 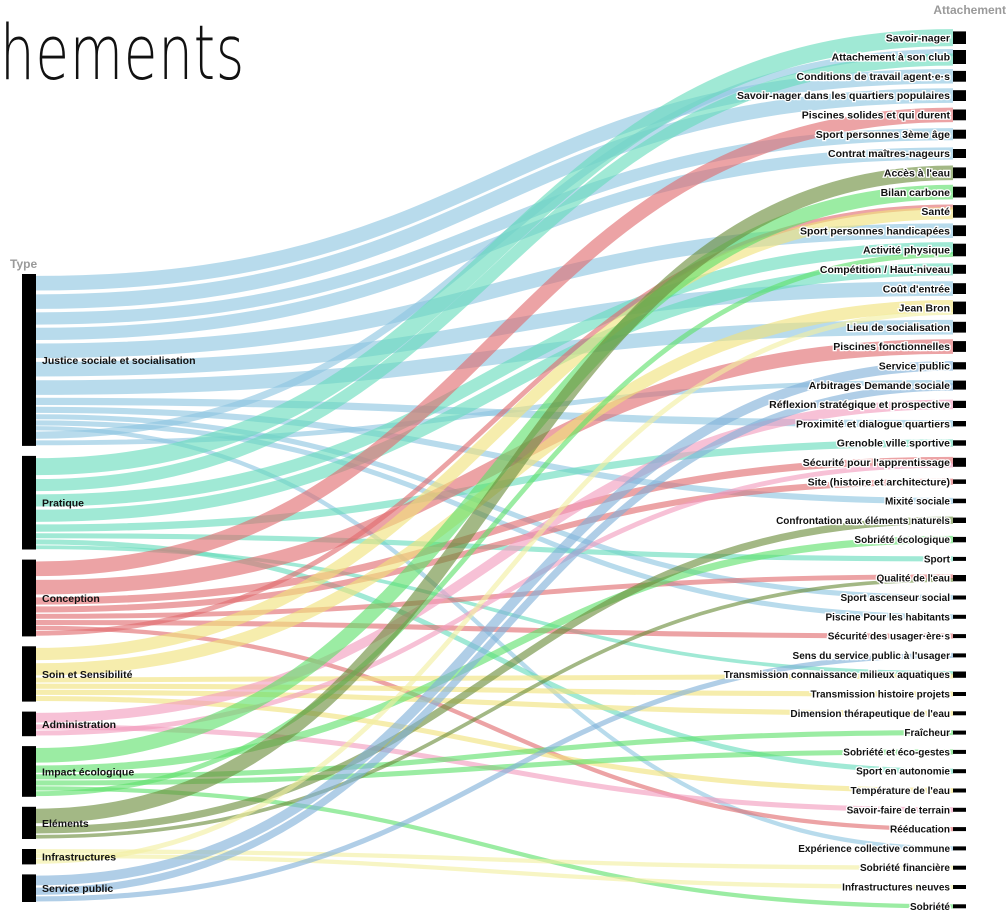 What do you see at coordinates (872, 656) in the screenshot?
I see `target-node-label: Sens du service public à l'usager` at bounding box center [872, 656].